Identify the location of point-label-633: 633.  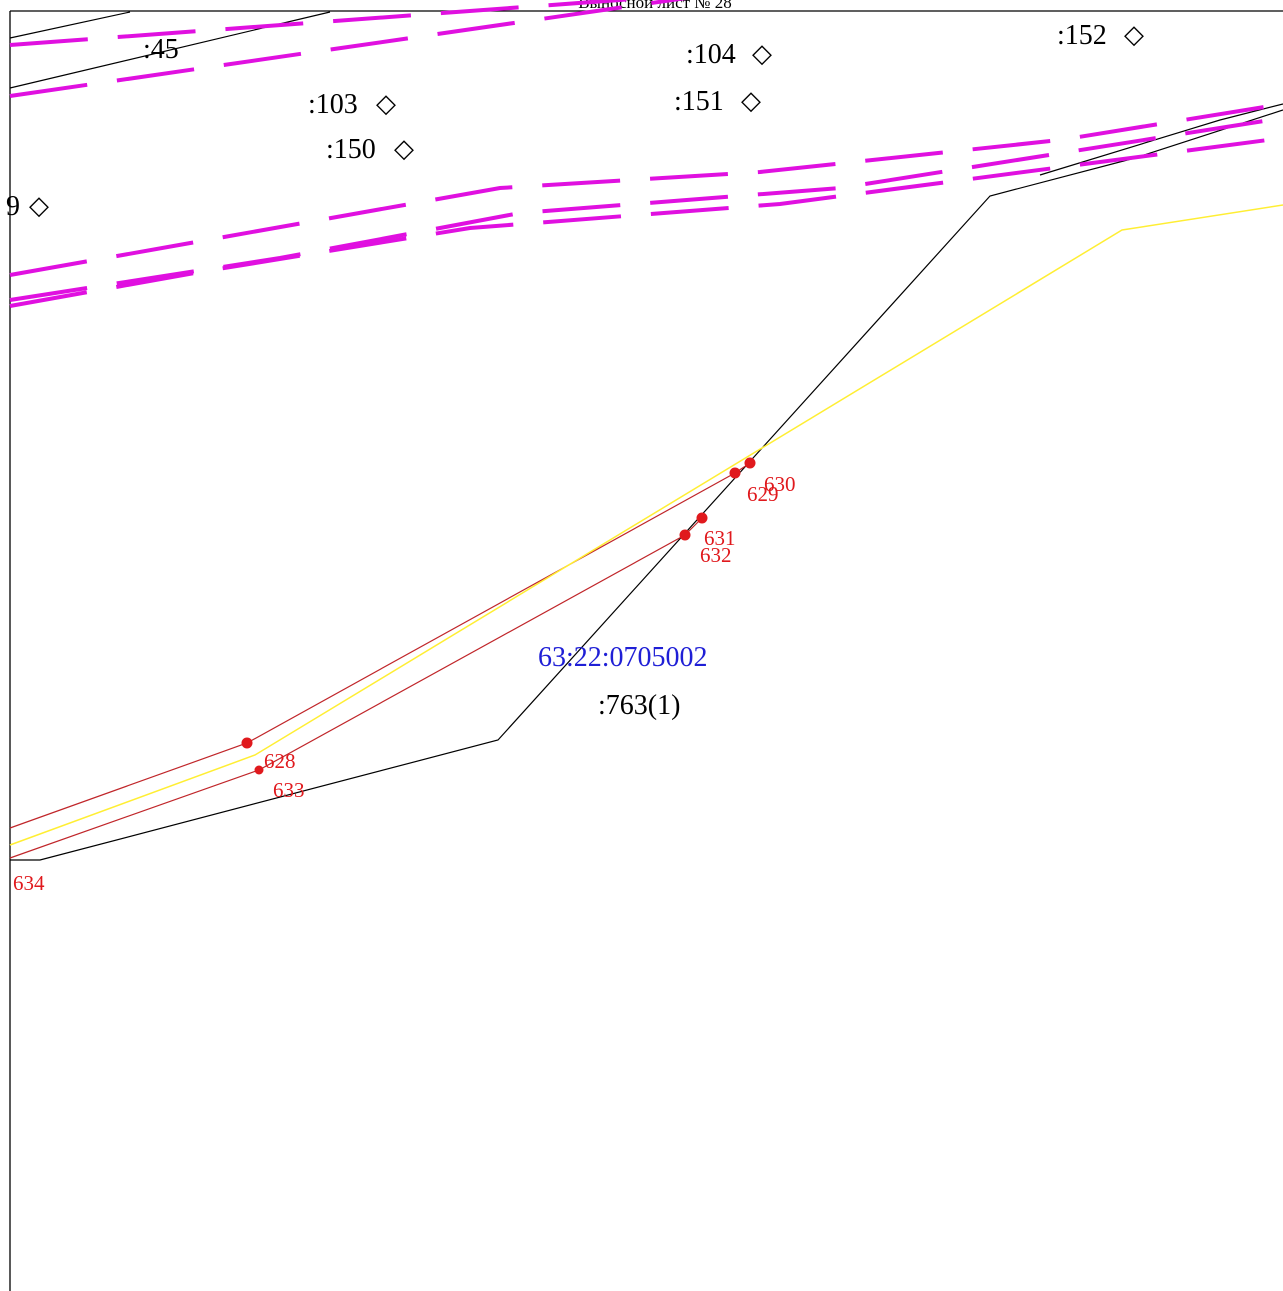
(289, 790).